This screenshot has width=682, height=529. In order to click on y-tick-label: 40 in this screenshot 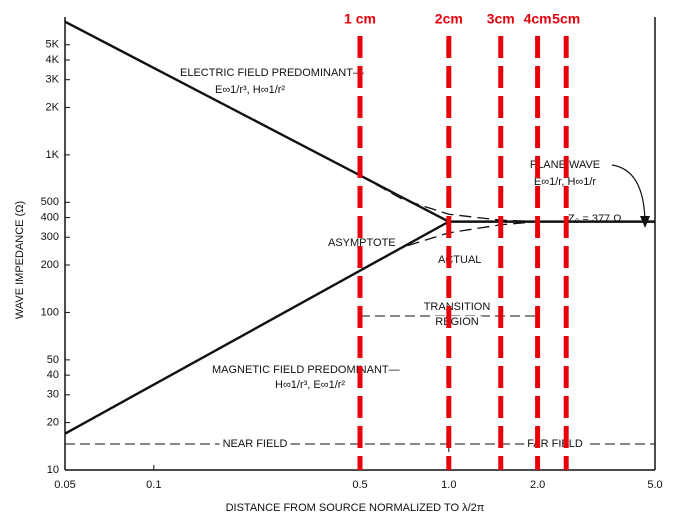, I will do `click(53, 375)`.